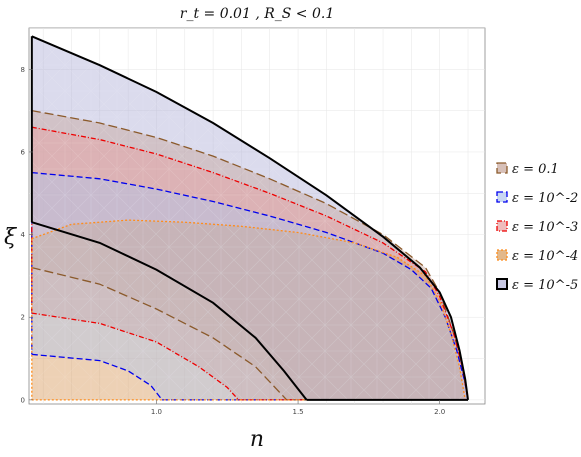 The width and height of the screenshot is (581, 457). I want to click on x-tick-label: 2.0, so click(439, 412).